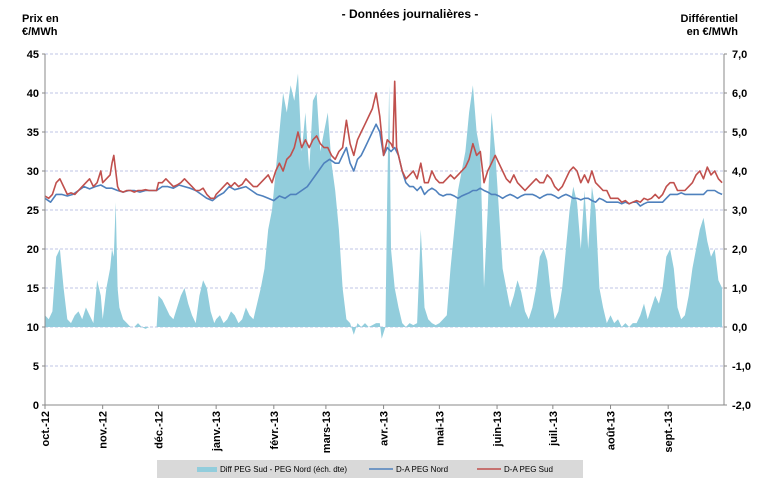 The image size is (779, 489). What do you see at coordinates (327, 432) in the screenshot?
I see `month-label: mars-13` at bounding box center [327, 432].